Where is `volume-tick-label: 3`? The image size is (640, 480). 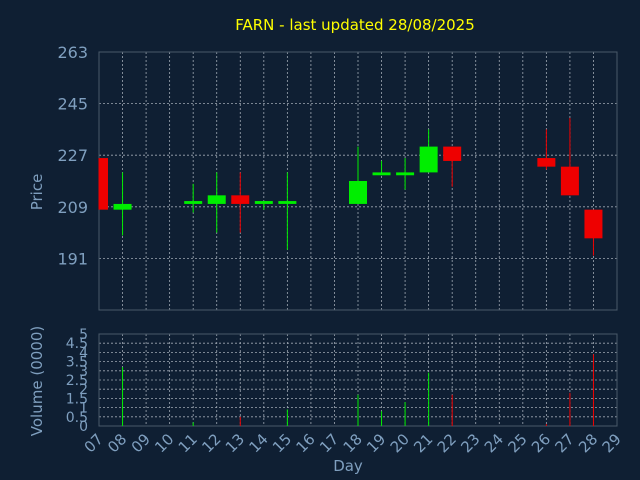
volume-tick-label: 3 is located at coordinates (83, 372).